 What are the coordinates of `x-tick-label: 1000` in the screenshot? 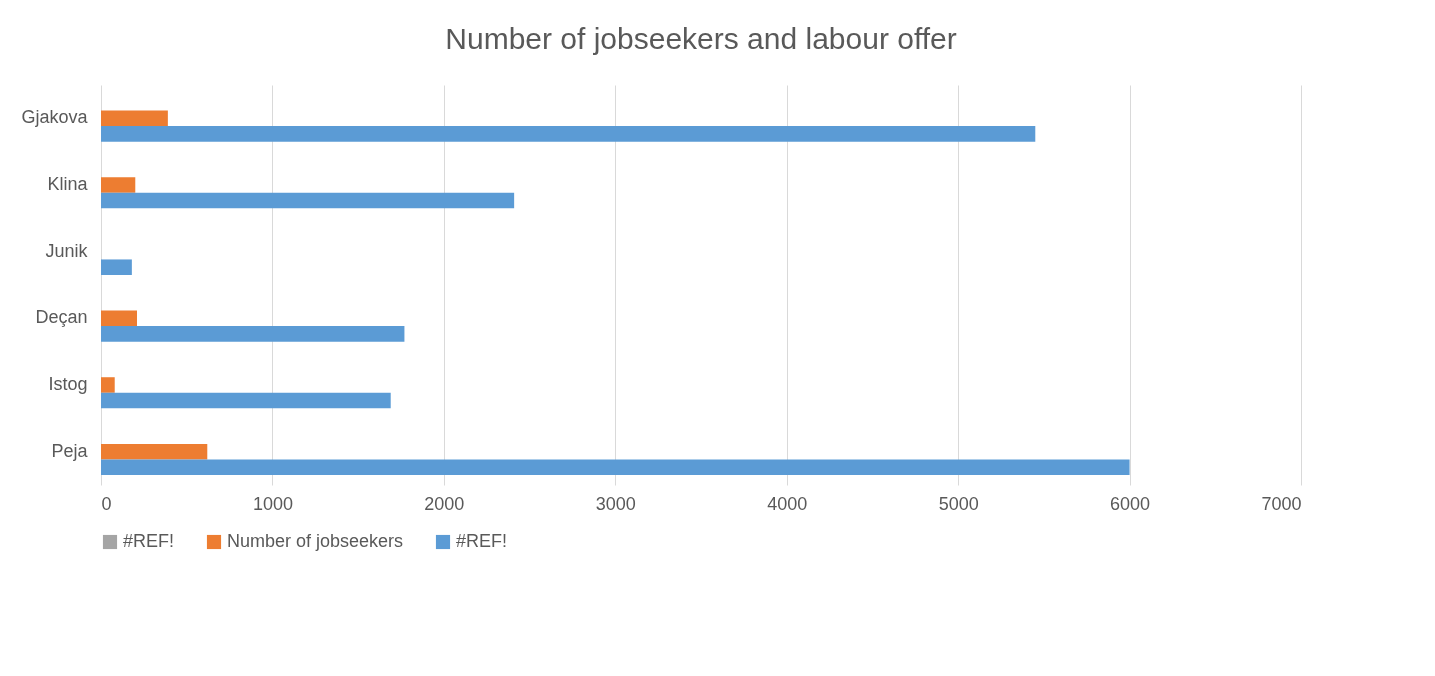 It's located at (272, 503).